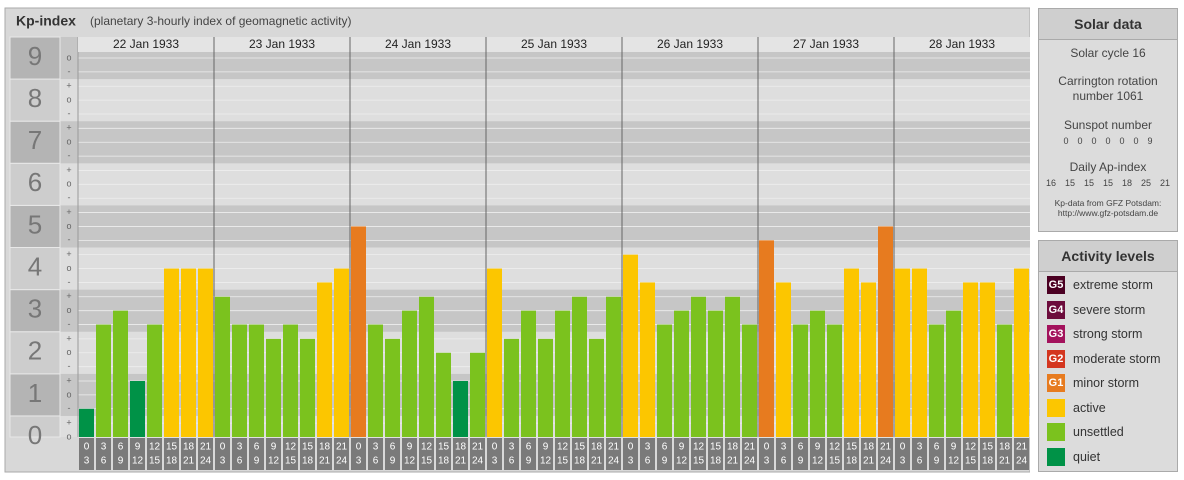 This screenshot has height=480, width=1184. Describe the element at coordinates (1108, 213) in the screenshot. I see `source-url: http://www.gfz-potsdam.de` at that location.